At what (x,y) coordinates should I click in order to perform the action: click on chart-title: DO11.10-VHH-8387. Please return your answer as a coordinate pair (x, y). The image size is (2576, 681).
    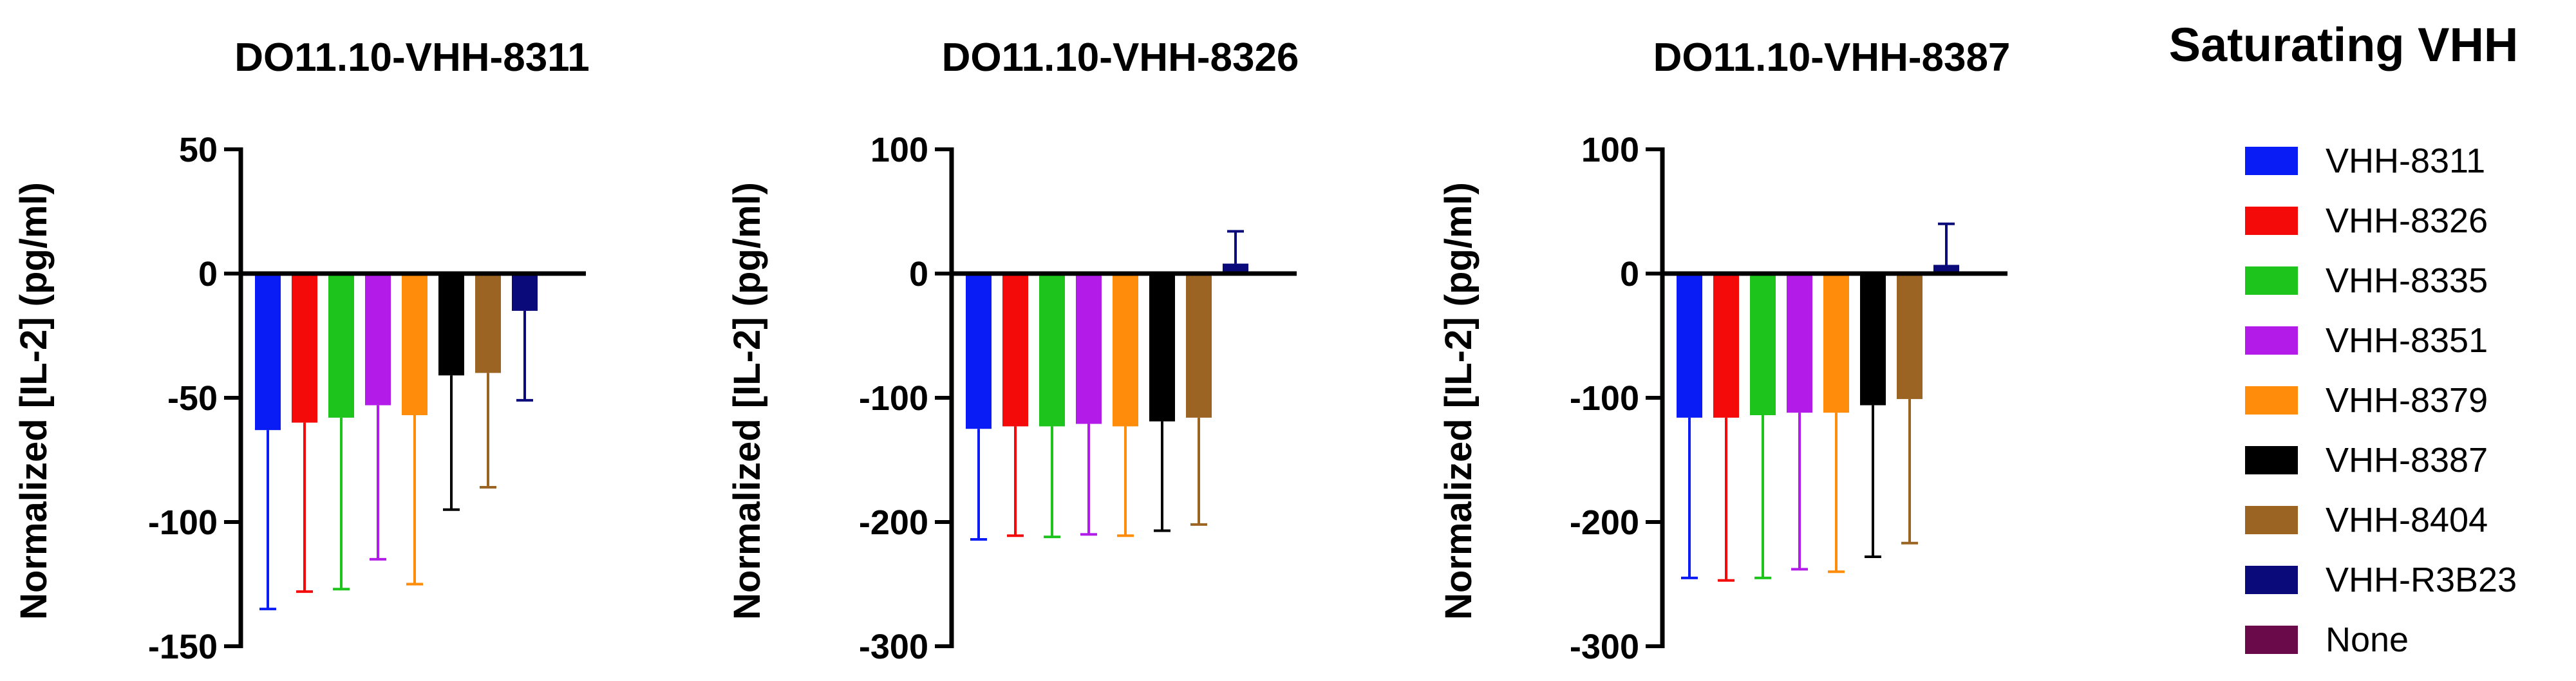
    Looking at the image, I should click on (1832, 58).